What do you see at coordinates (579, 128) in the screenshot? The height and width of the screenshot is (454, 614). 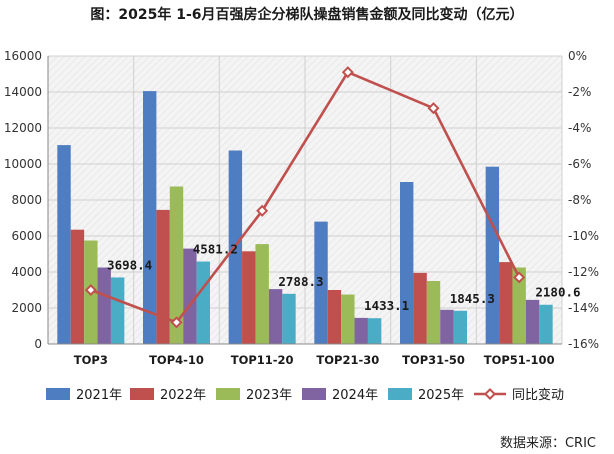 I see `y2-tick-label: -4%` at bounding box center [579, 128].